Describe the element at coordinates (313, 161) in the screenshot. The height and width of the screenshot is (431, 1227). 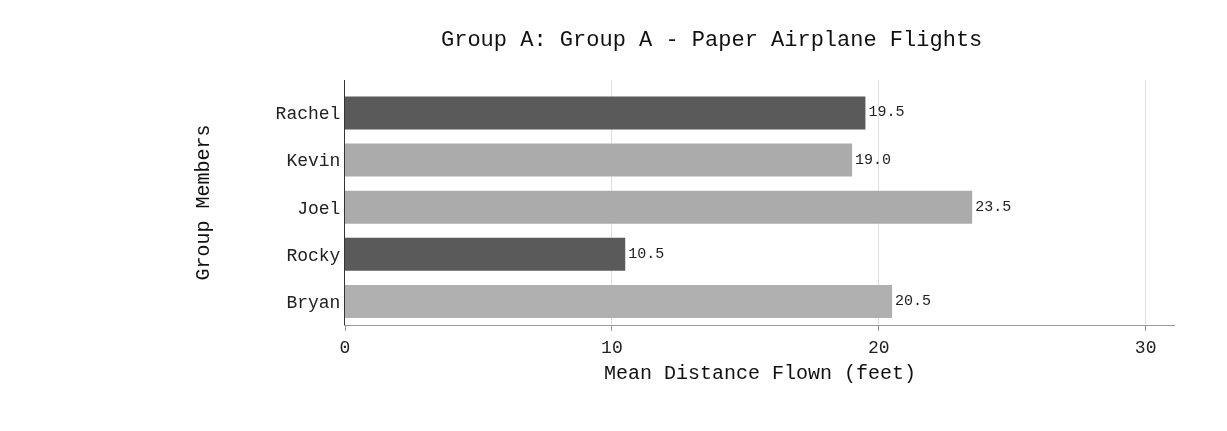
I see `y-tick-label: Kevin` at that location.